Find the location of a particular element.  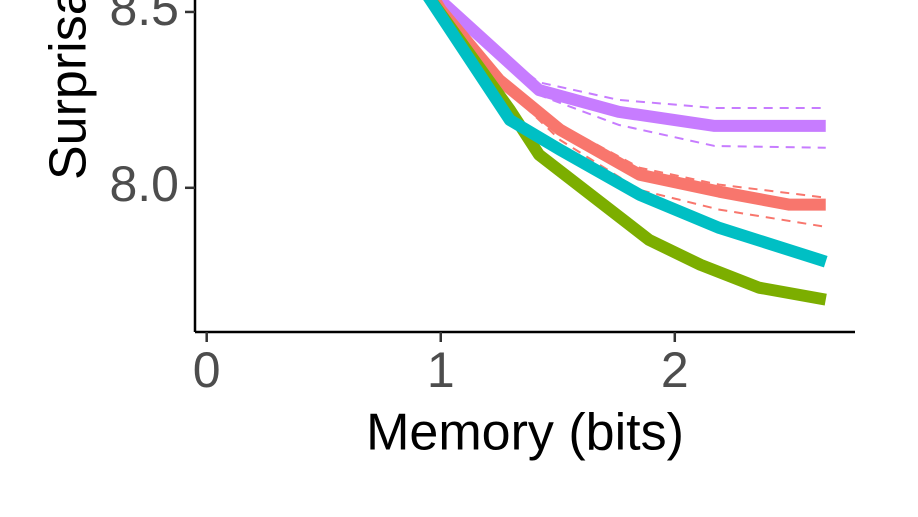

y-tick-label: 8.0 is located at coordinates (144, 184).